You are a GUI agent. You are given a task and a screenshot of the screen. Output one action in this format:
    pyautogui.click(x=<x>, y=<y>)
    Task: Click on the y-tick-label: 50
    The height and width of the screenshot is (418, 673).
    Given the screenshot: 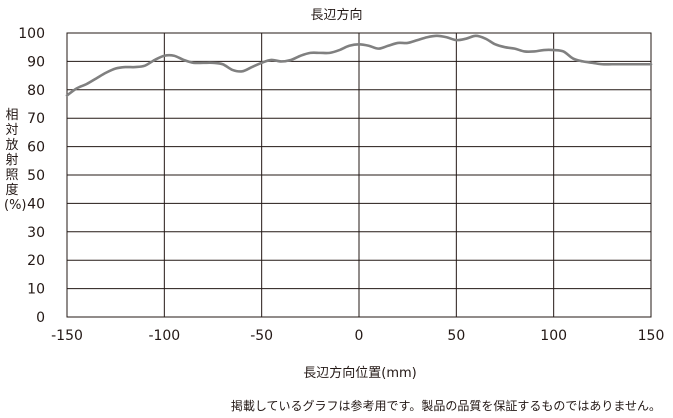 What is the action you would take?
    pyautogui.click(x=36, y=176)
    